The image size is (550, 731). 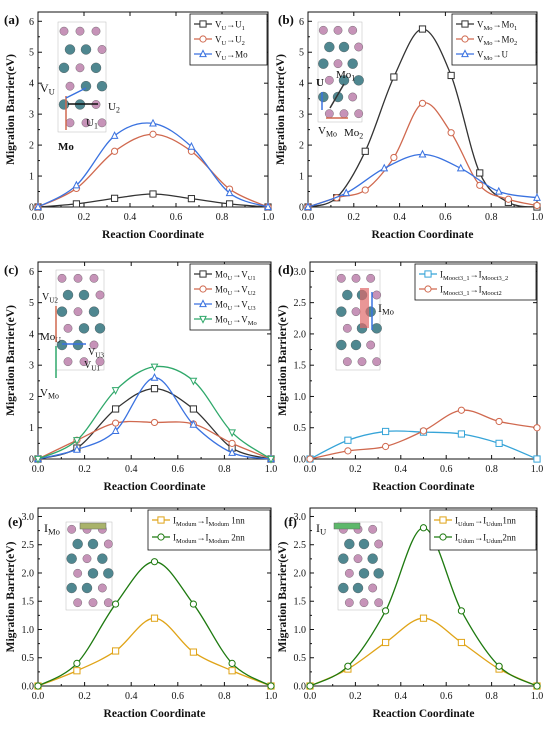 I want to click on series-VMo→Mo2, so click(x=422, y=155).